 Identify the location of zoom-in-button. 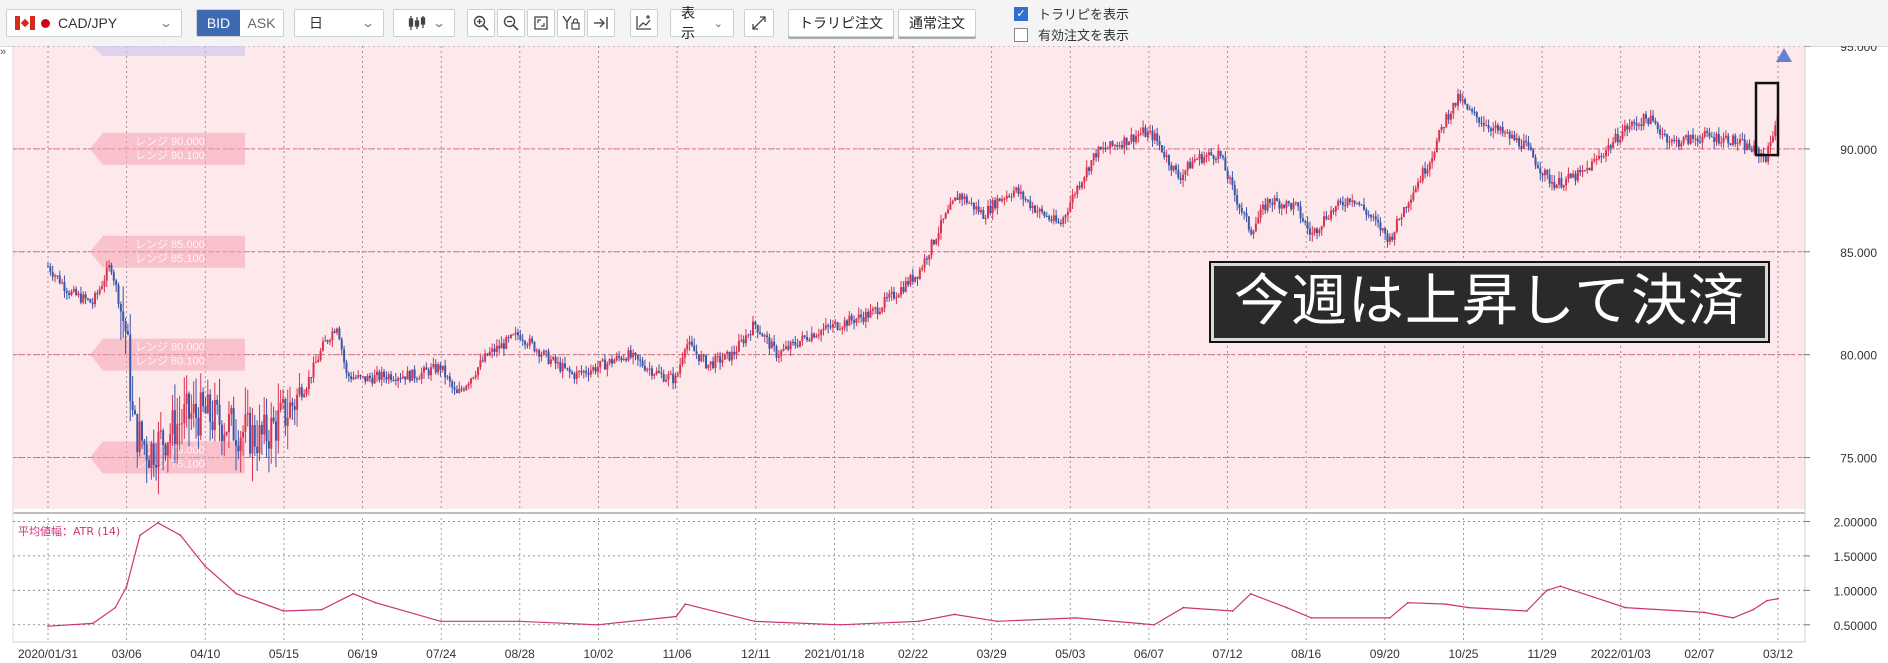
(481, 23).